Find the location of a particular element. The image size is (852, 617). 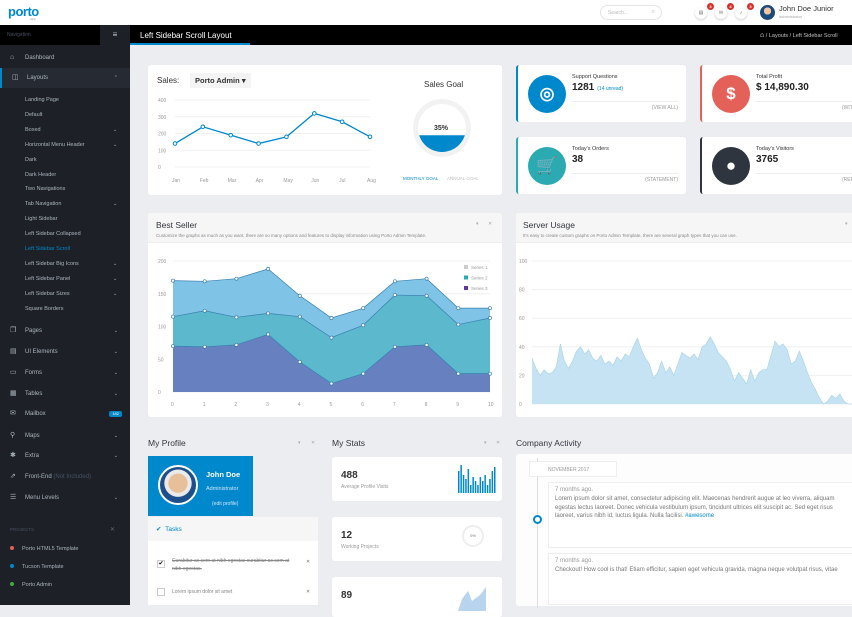

search-input: Search... ⌕ is located at coordinates (631, 12).